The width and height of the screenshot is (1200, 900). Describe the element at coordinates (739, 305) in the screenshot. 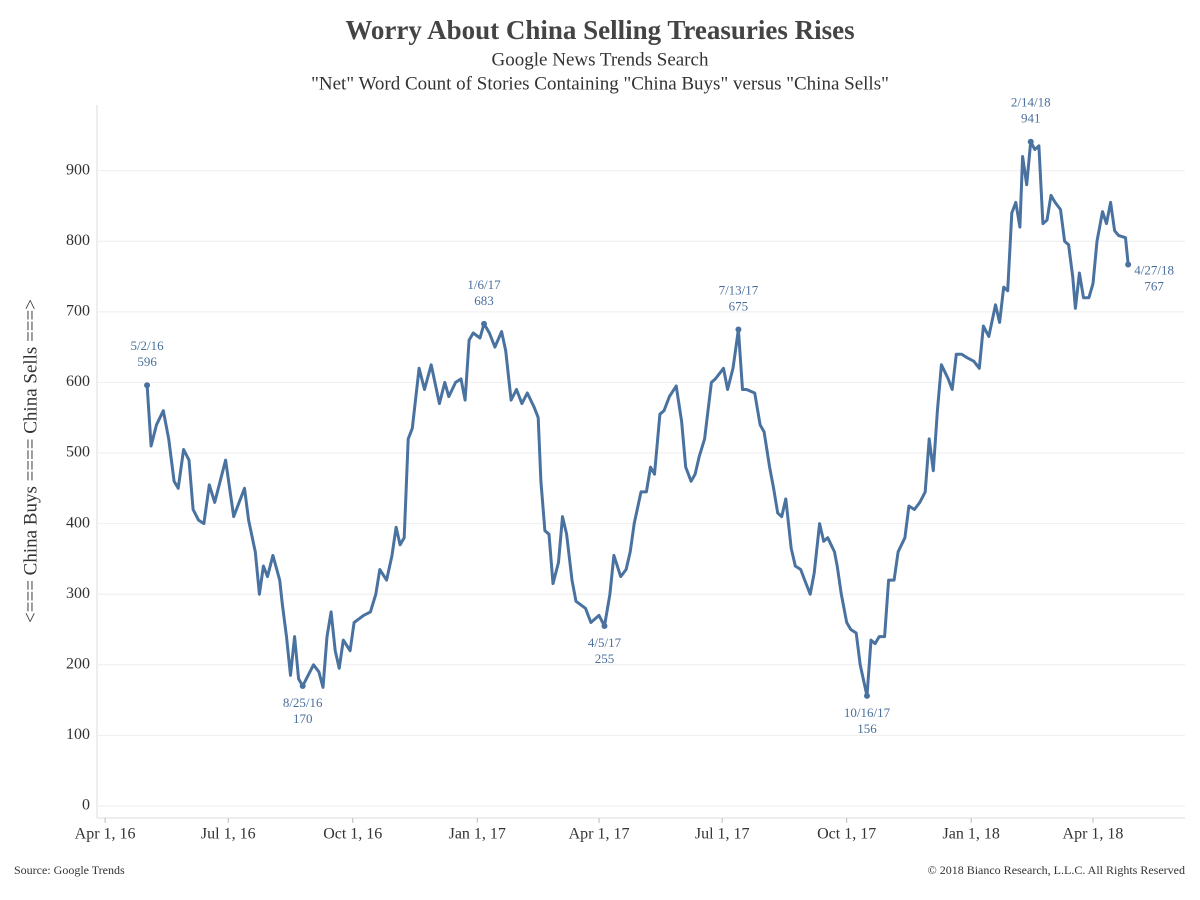

I see `annotation-value: 675` at that location.